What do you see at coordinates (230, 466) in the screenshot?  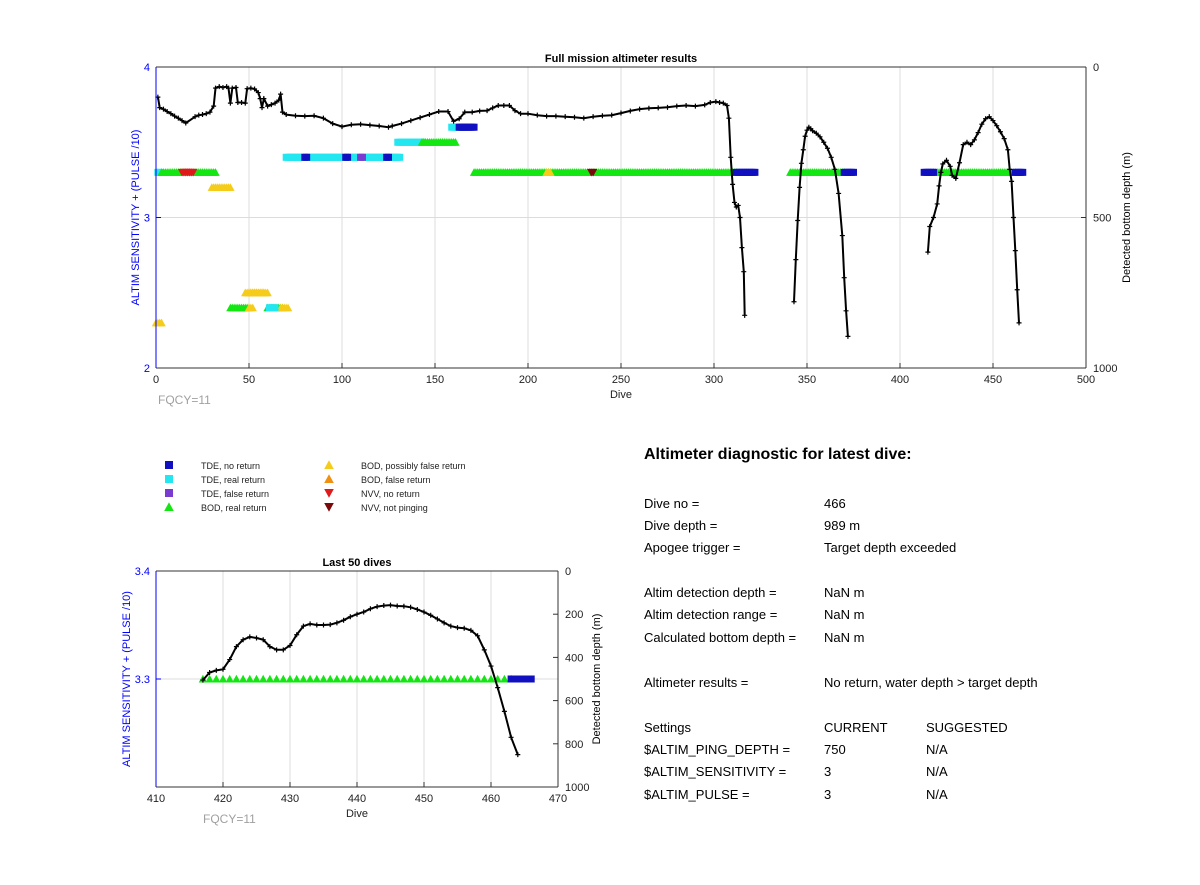 I see `legend-label: TDE, no return` at bounding box center [230, 466].